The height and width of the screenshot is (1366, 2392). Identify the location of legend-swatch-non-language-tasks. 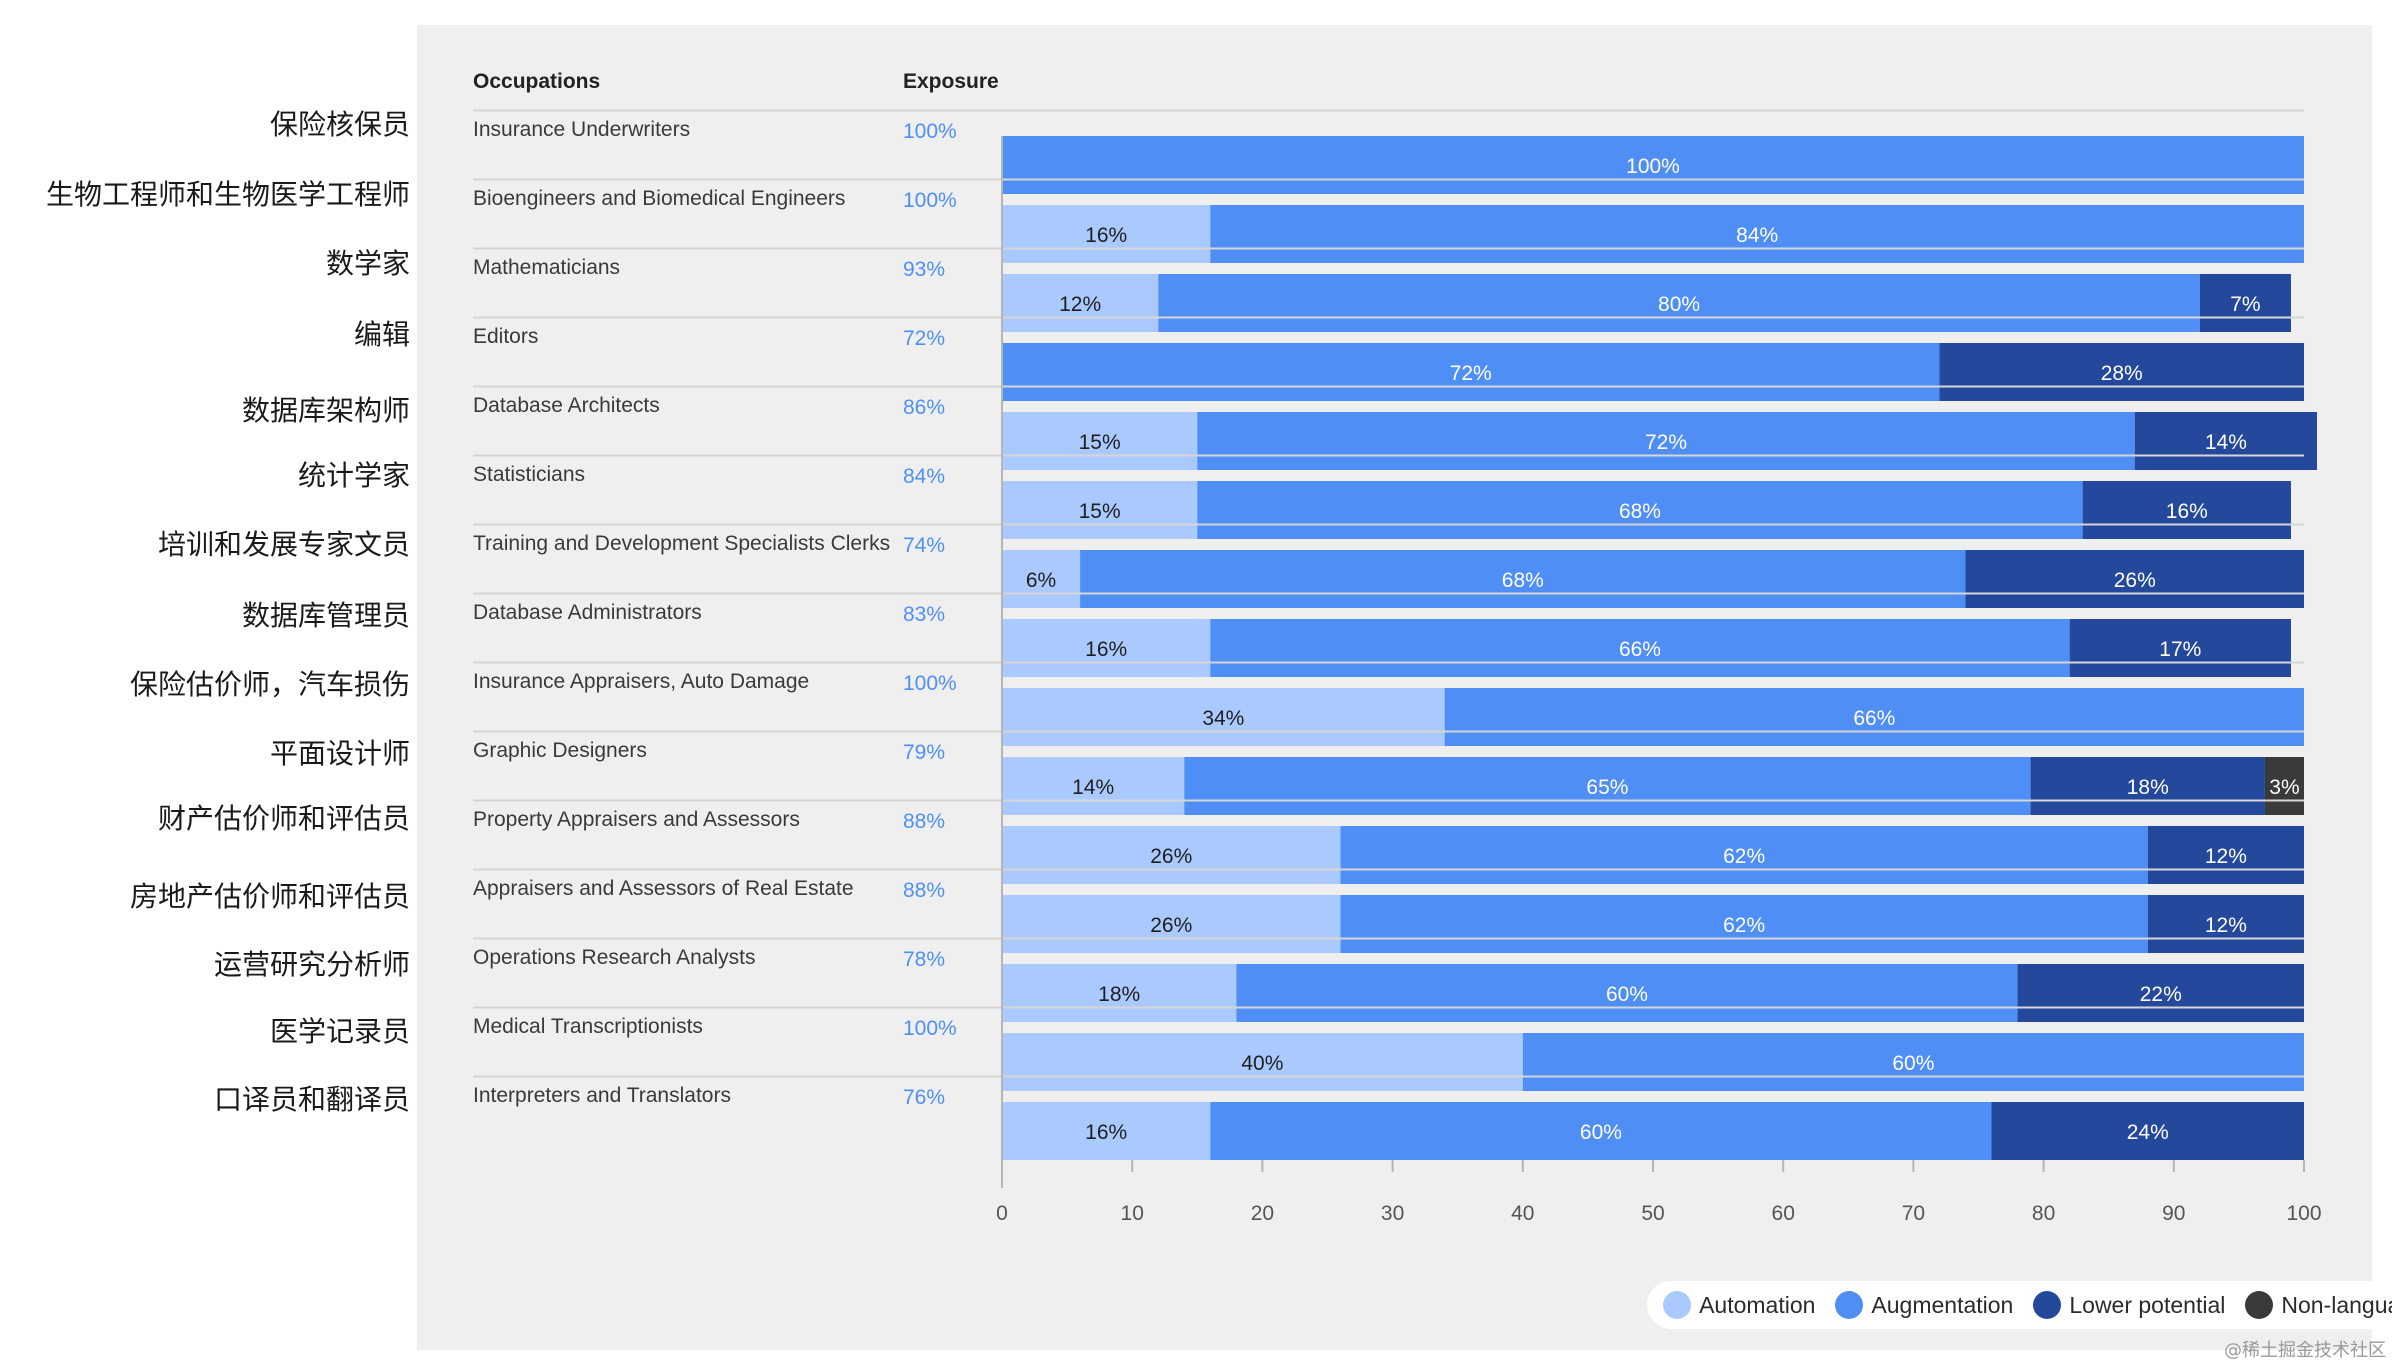
(2259, 1305).